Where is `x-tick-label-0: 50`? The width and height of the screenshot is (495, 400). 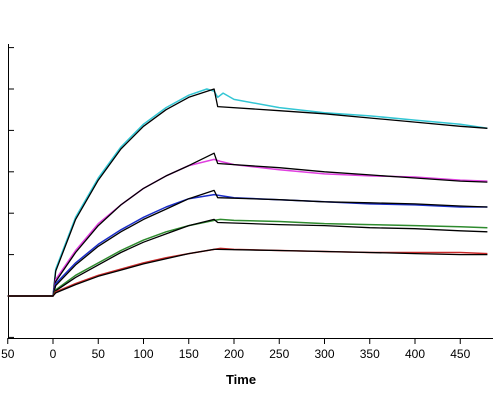
x-tick-label-0: 50 is located at coordinates (8, 354).